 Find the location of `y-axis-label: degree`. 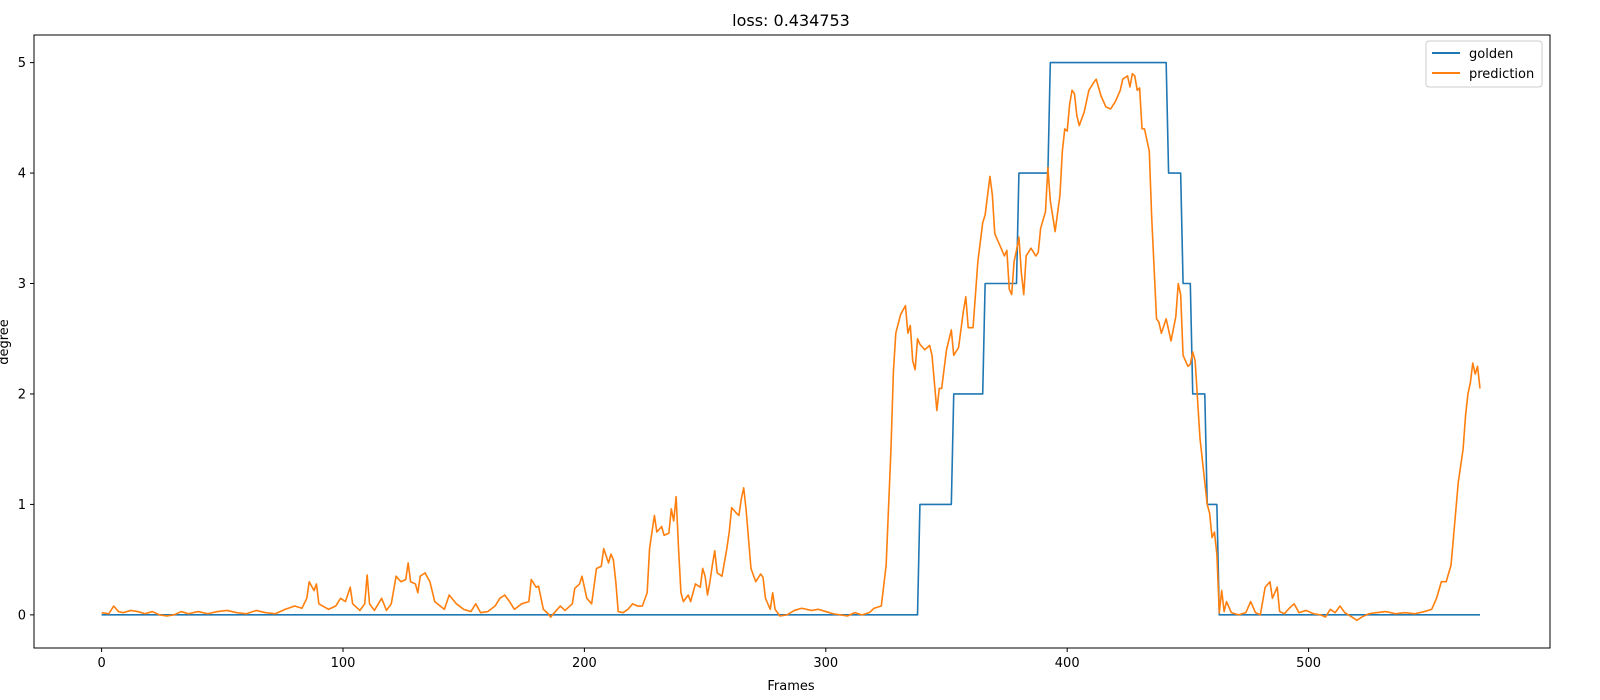

y-axis-label: degree is located at coordinates (6, 342).